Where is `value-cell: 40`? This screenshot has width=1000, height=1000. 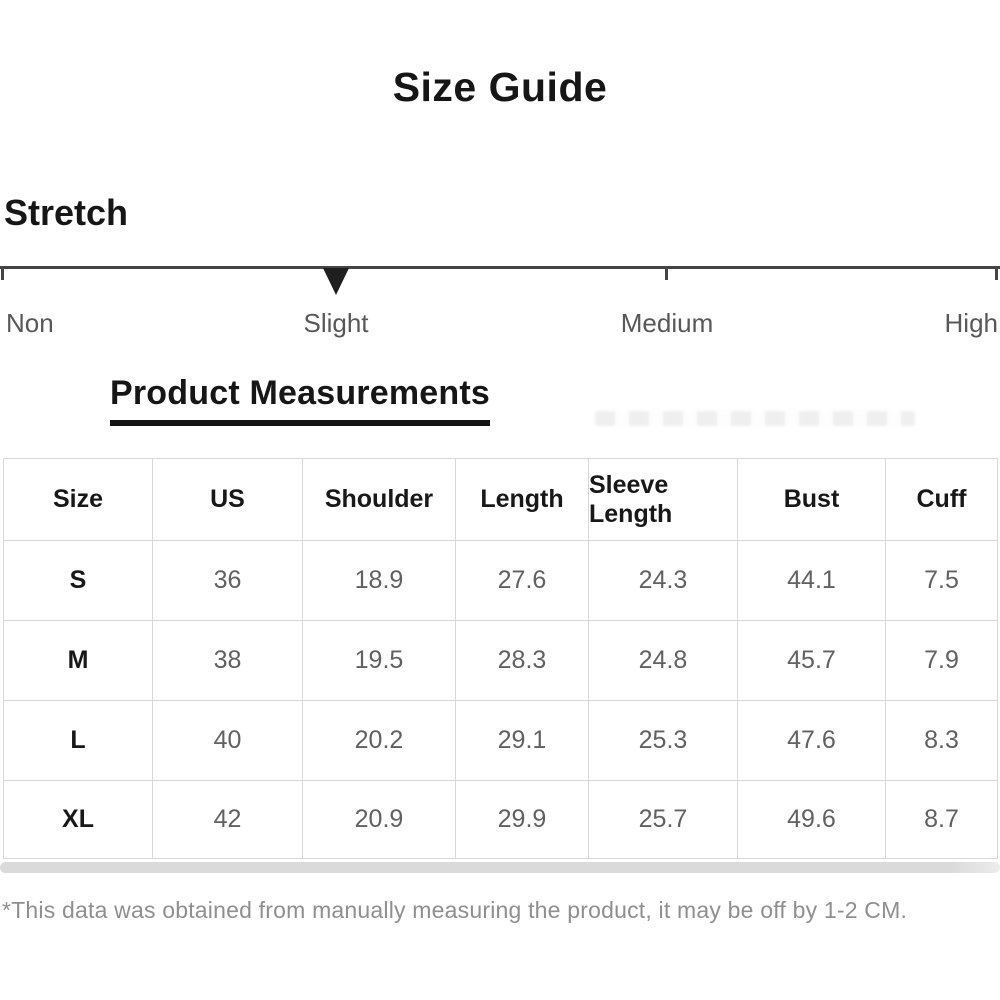 value-cell: 40 is located at coordinates (228, 741).